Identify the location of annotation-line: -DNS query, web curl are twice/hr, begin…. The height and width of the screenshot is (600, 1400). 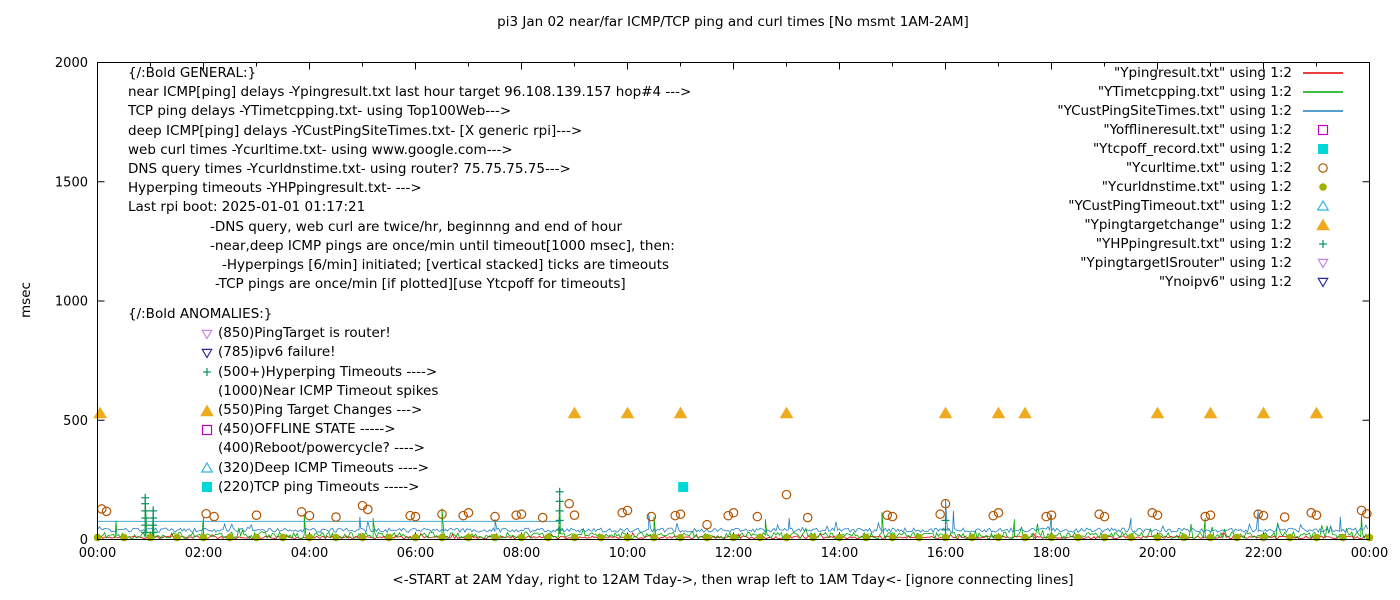
(416, 226).